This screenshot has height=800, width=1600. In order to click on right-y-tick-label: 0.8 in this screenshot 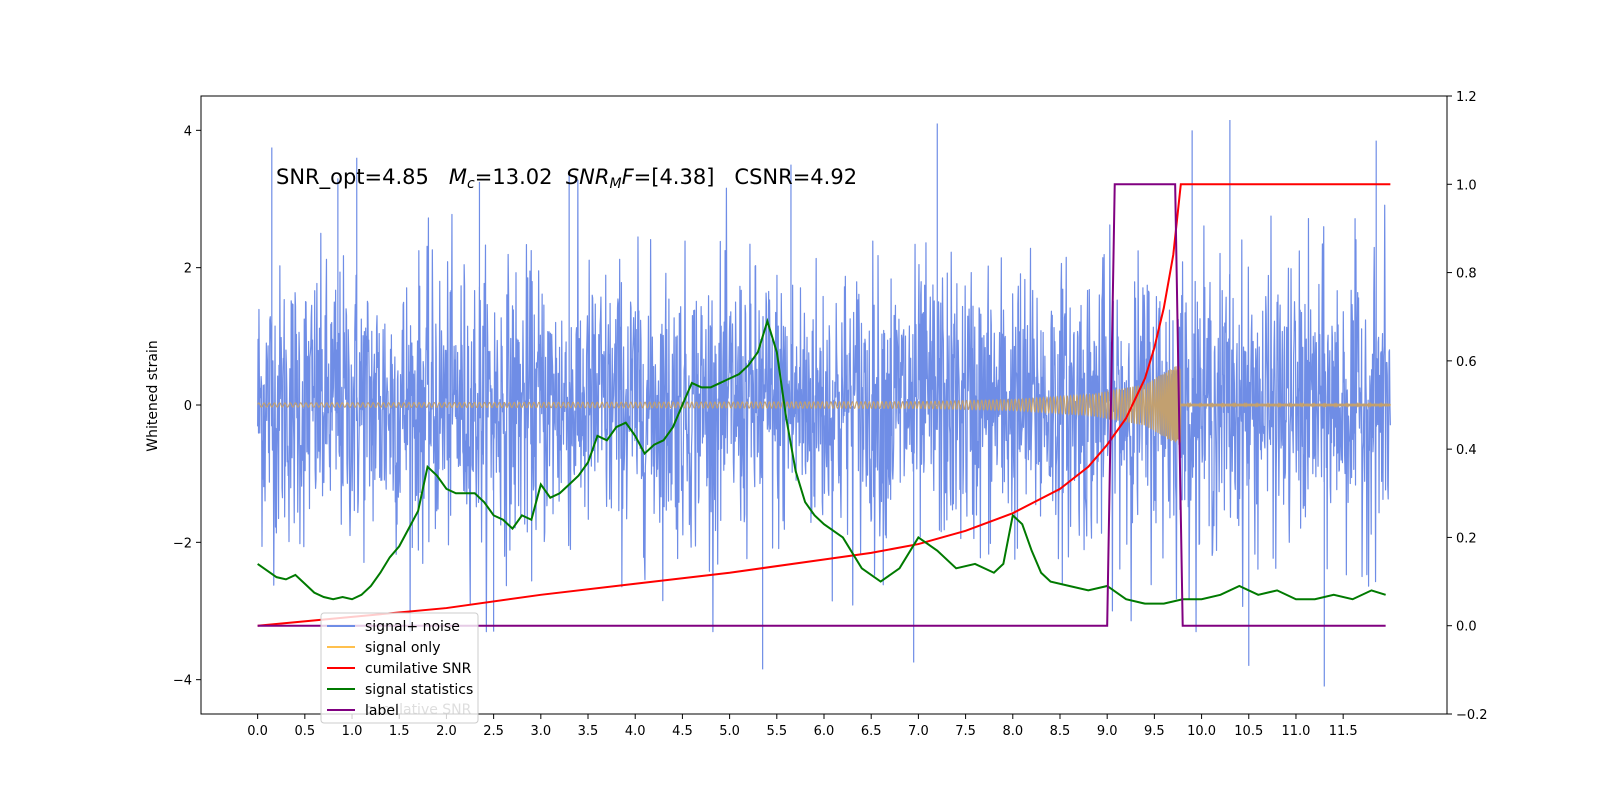, I will do `click(1466, 274)`.